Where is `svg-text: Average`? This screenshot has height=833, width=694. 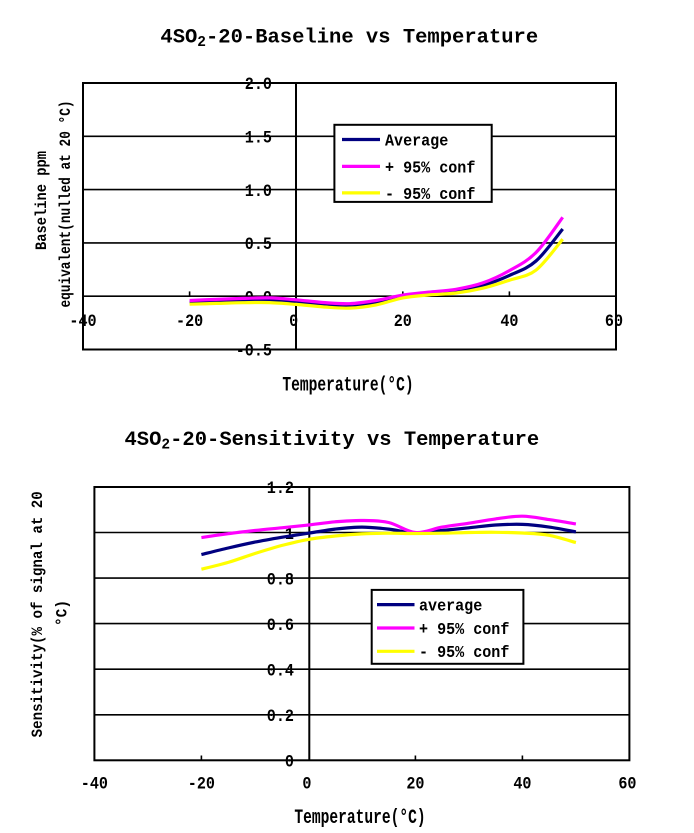
svg-text: Average is located at coordinates (416, 141).